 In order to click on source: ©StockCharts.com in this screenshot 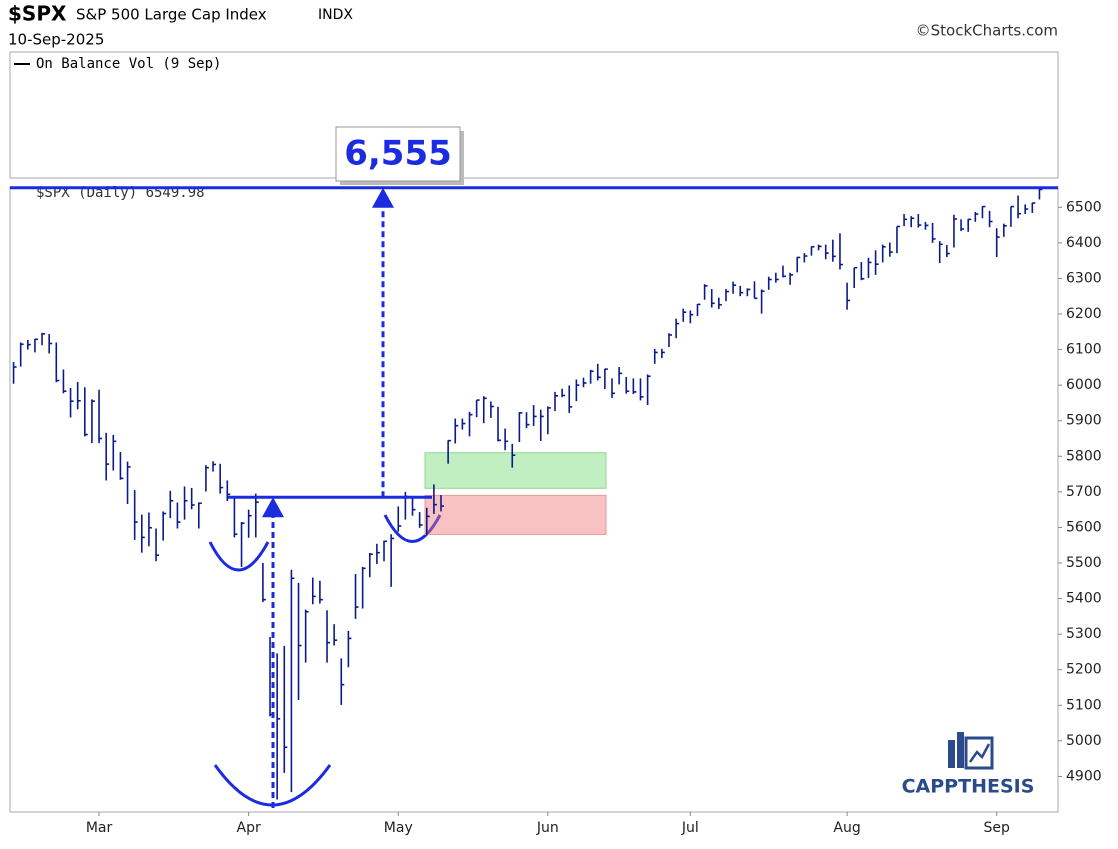, I will do `click(987, 31)`.